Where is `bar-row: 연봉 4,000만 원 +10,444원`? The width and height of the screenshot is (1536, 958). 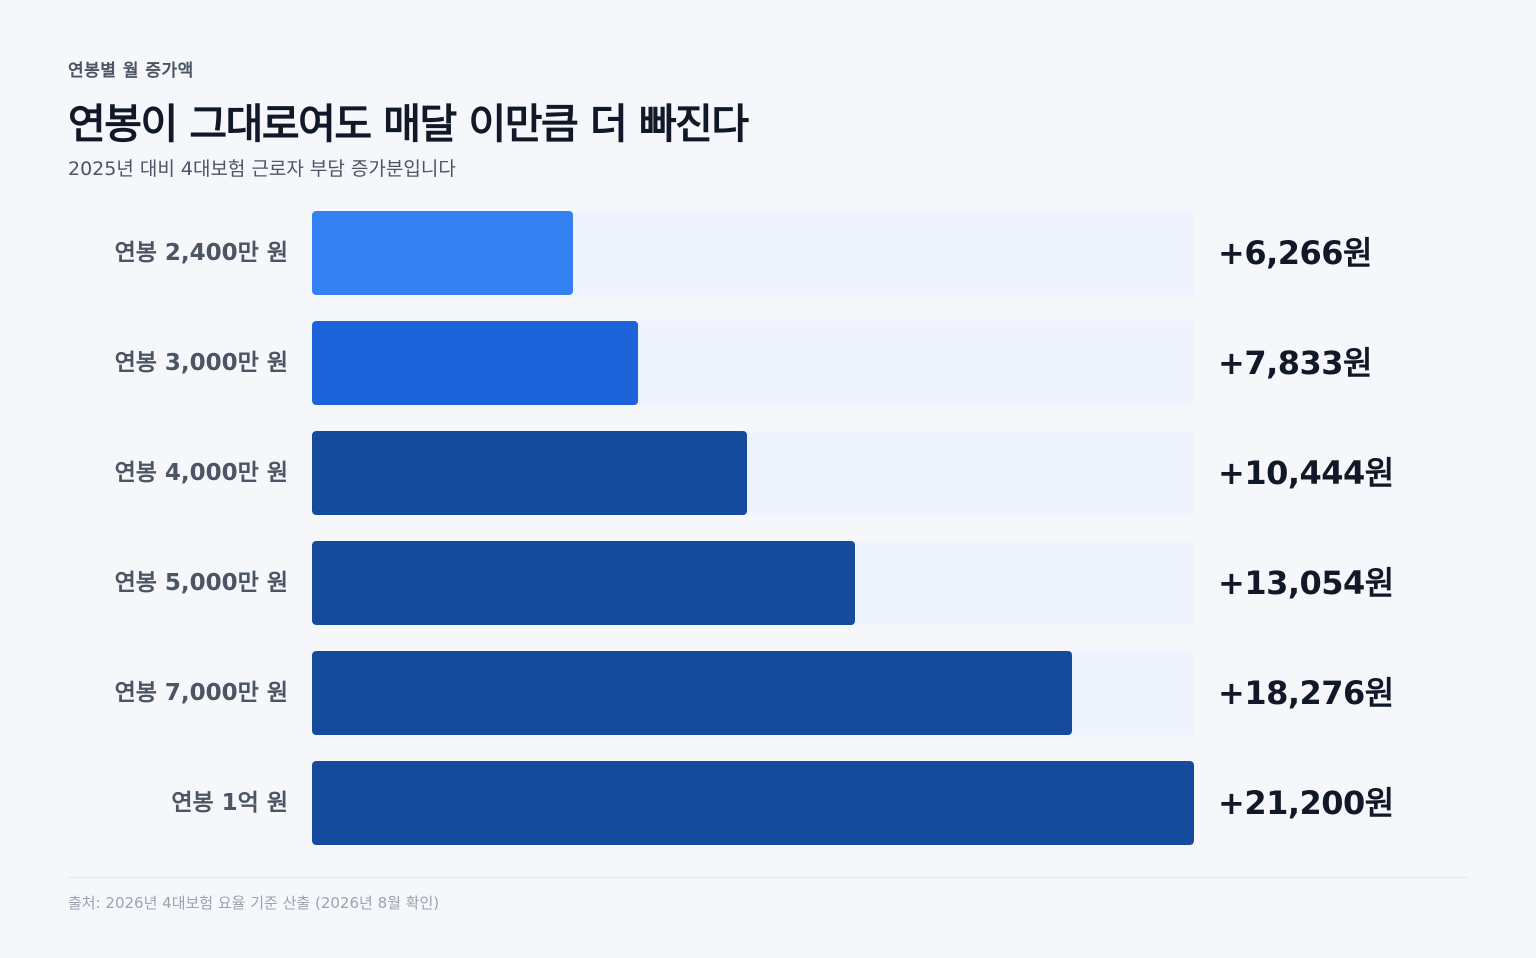
bar-row: 연봉 4,000만 원 +10,444원 is located at coordinates (768, 473).